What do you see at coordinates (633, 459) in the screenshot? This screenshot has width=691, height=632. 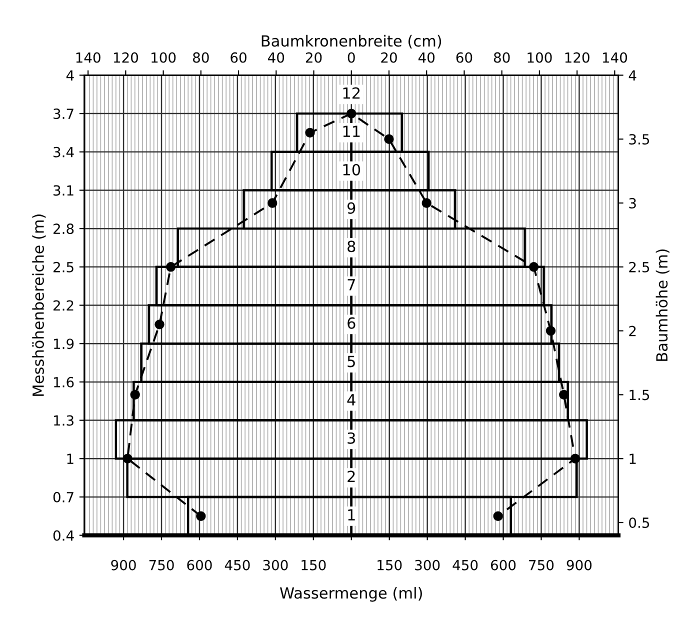 I see `y2-tick-label: 1` at bounding box center [633, 459].